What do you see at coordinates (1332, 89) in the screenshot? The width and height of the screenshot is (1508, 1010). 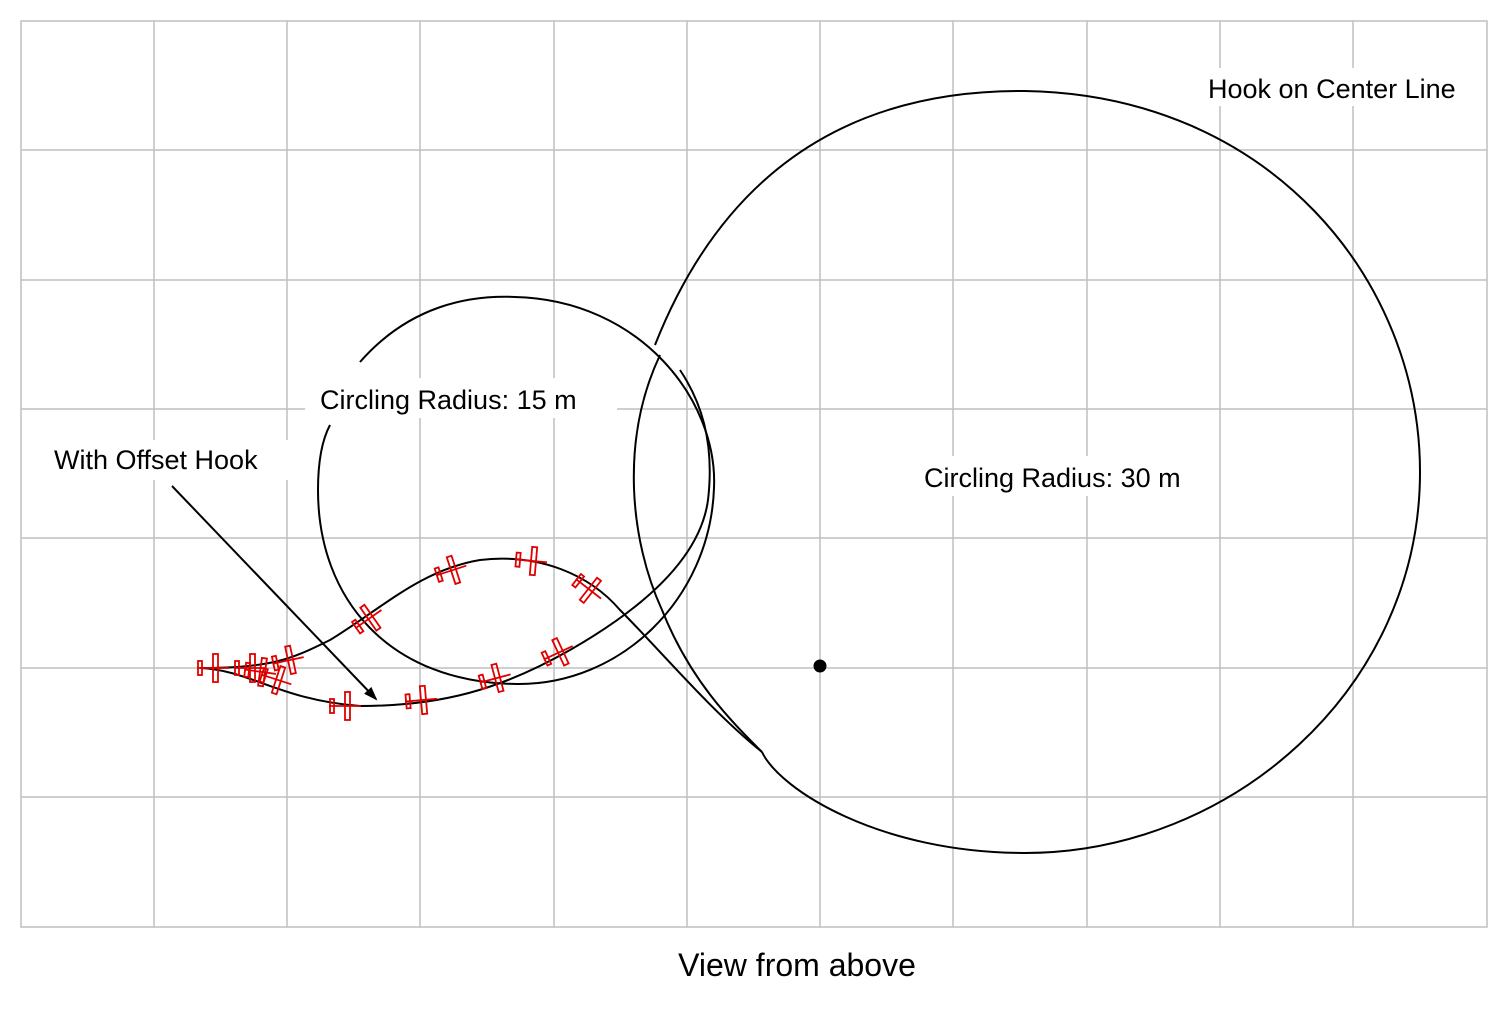 I see `label-hook-on-center-line: Hook on Center Line` at bounding box center [1332, 89].